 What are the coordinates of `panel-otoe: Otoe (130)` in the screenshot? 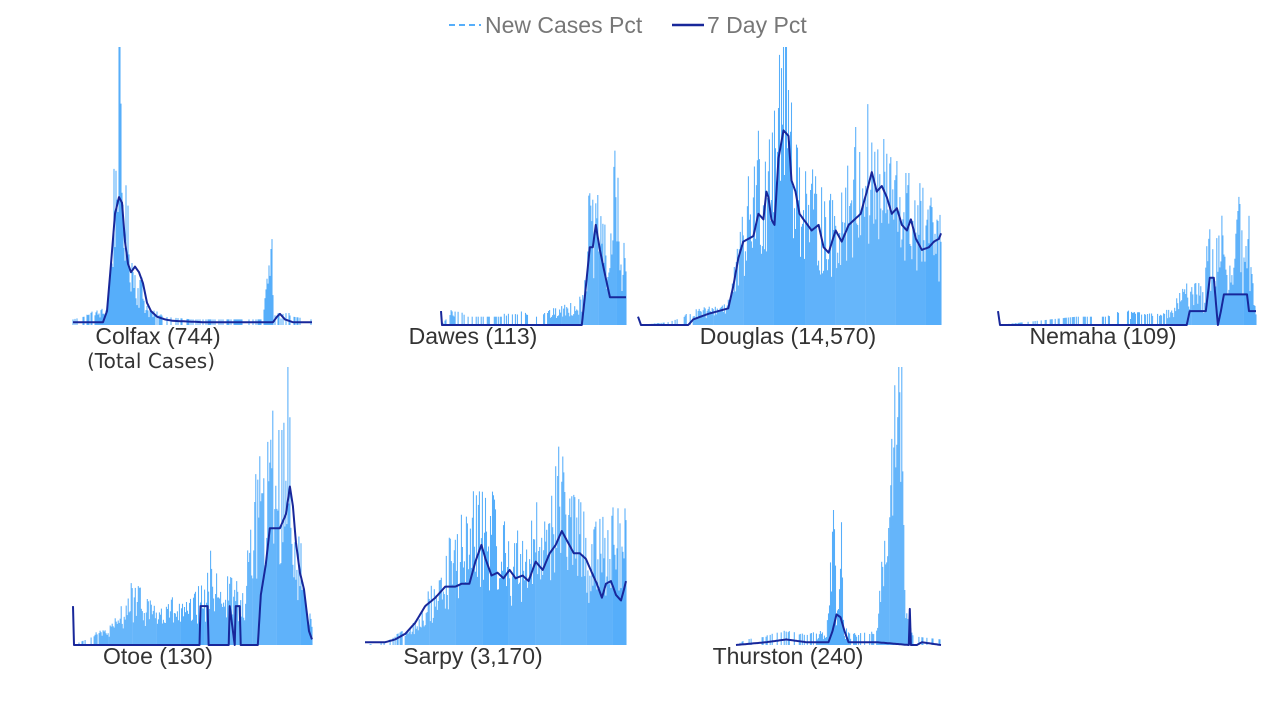 It's located at (192, 518).